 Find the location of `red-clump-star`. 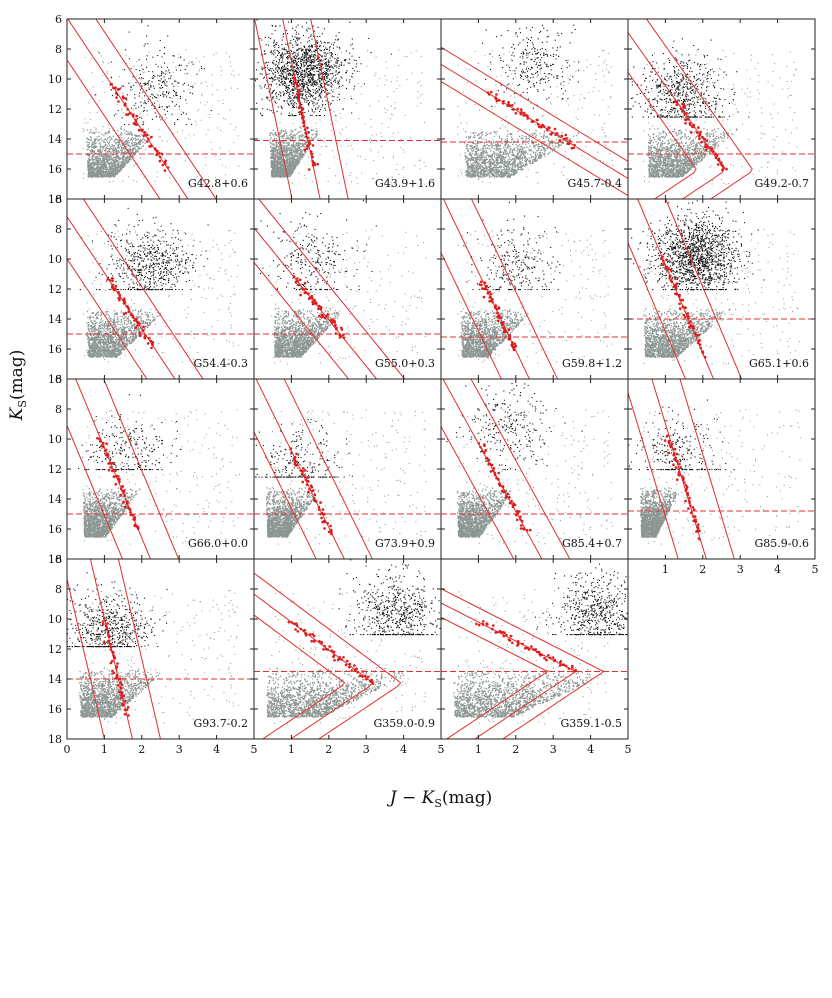

red-clump-star is located at coordinates (163, 165).